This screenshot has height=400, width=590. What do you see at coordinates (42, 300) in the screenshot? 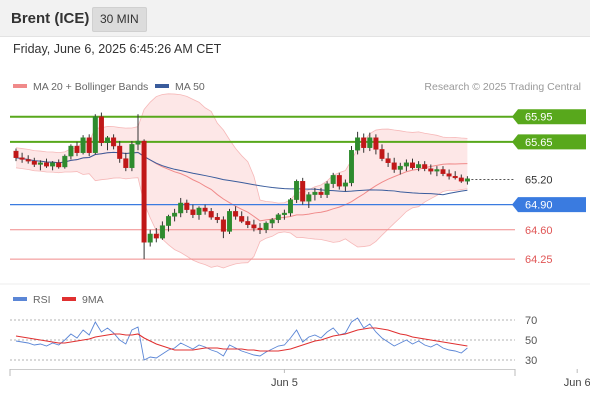
I see `rsi-legend-label: RSI` at bounding box center [42, 300].